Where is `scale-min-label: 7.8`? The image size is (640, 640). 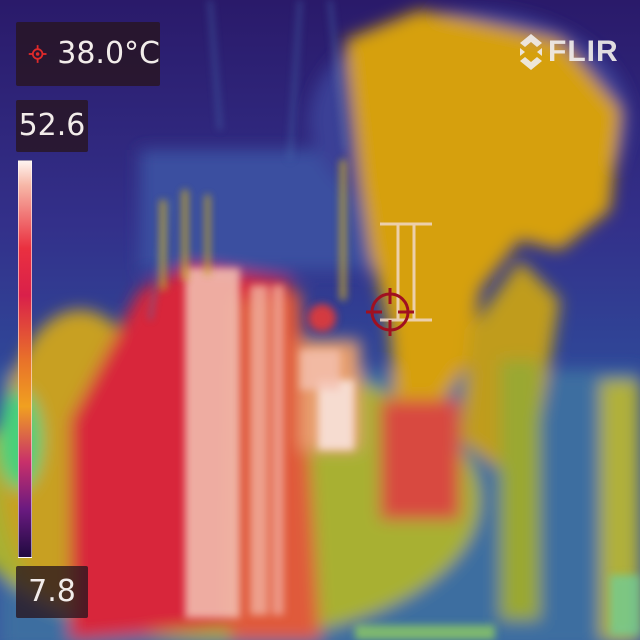 scale-min-label: 7.8 is located at coordinates (52, 591).